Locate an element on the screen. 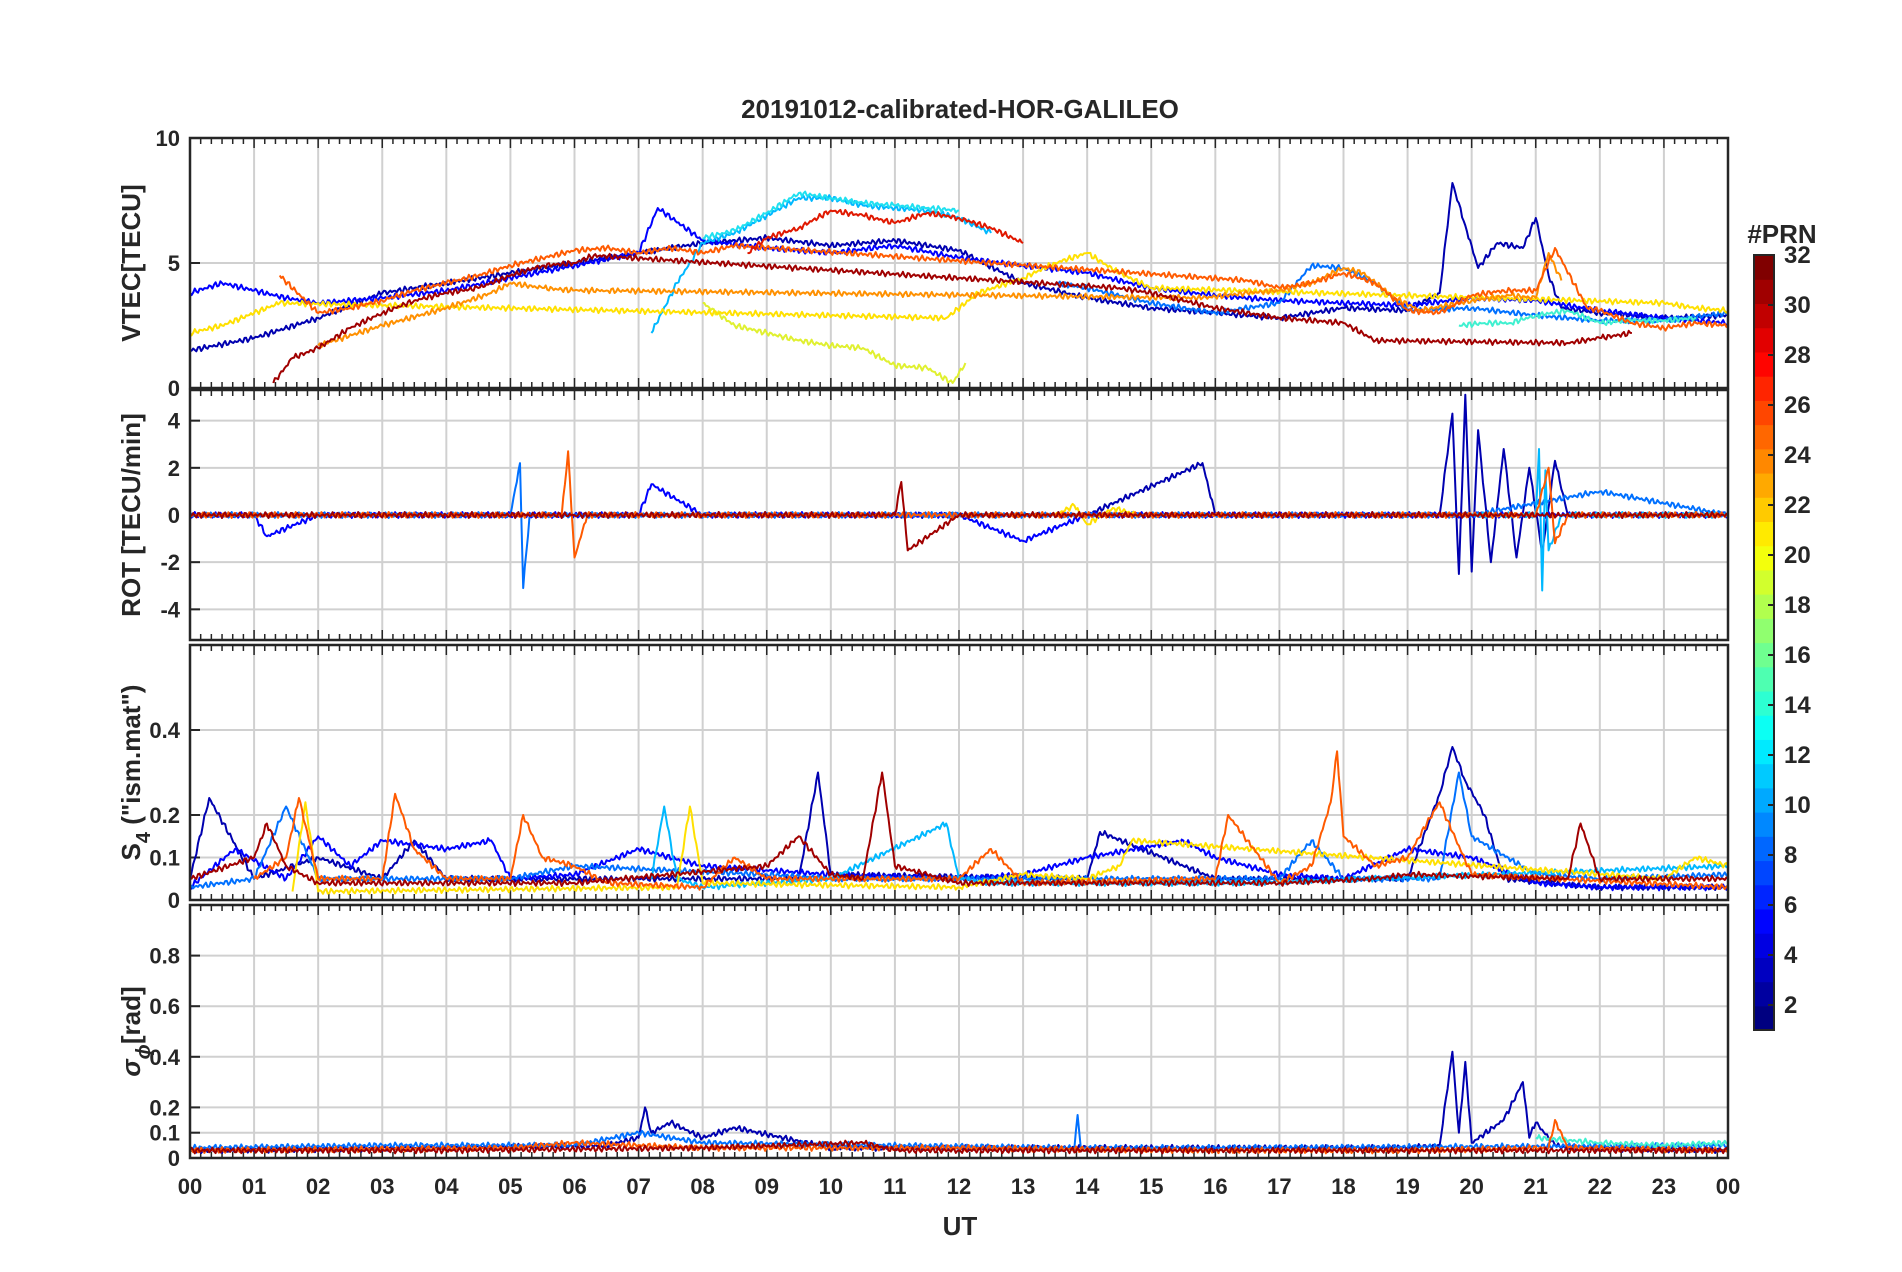 The width and height of the screenshot is (1902, 1272). x-tick-label: 11 is located at coordinates (894, 1186).